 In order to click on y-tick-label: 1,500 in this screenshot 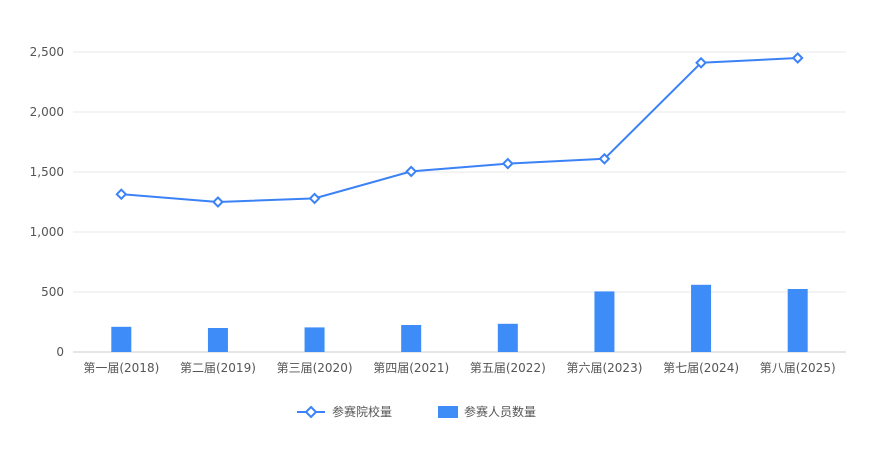, I will do `click(47, 172)`.